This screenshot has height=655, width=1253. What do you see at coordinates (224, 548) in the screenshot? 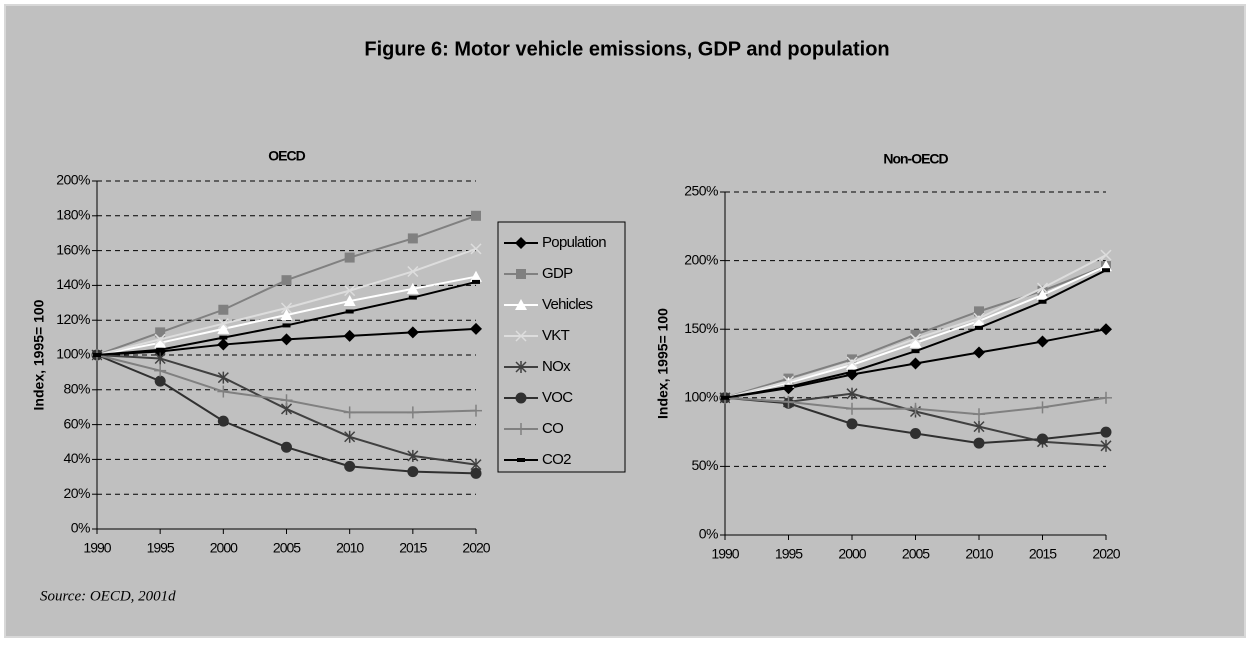
I see `x-tick-label: 2000` at bounding box center [224, 548].